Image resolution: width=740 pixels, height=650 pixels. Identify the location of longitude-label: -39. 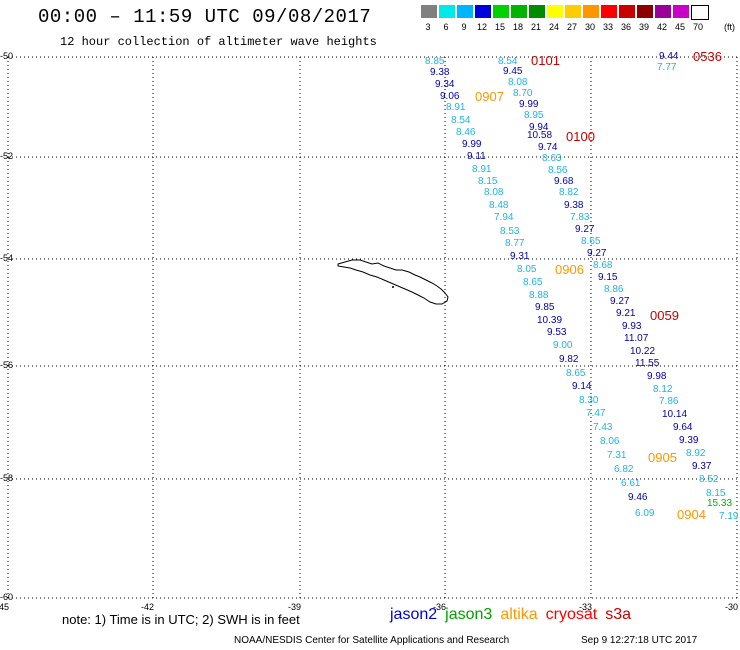
(295, 607).